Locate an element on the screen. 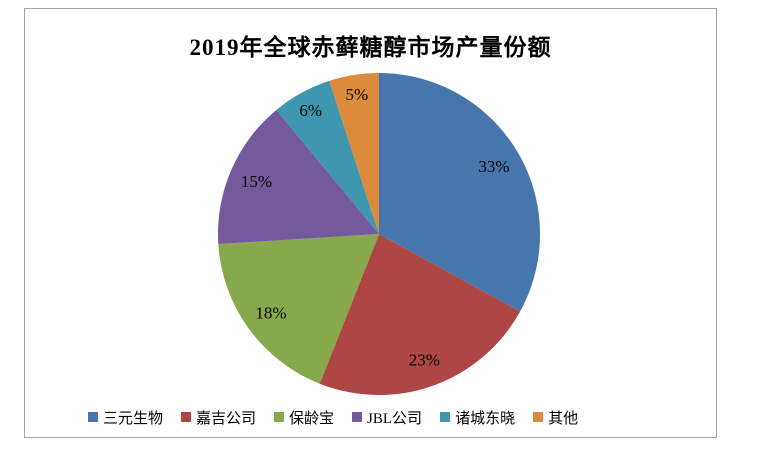 Image resolution: width=766 pixels, height=449 pixels. legend-item-1: 嘉吉公司 is located at coordinates (218, 417).